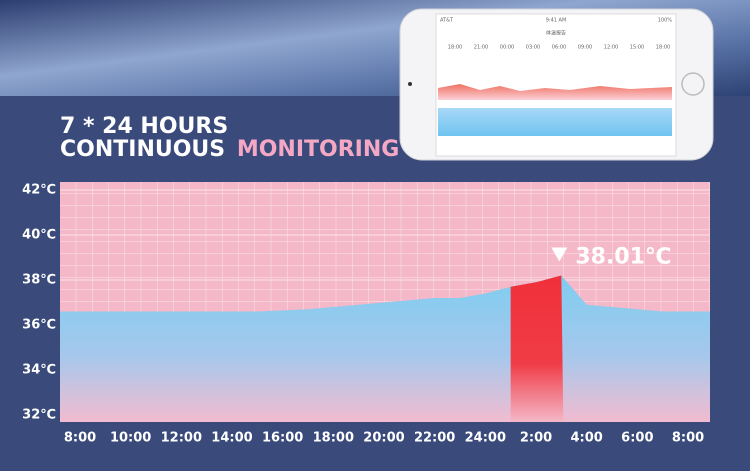 This screenshot has width=750, height=475. Describe the element at coordinates (39, 370) in the screenshot. I see `y-tick-label: 34℃` at that location.